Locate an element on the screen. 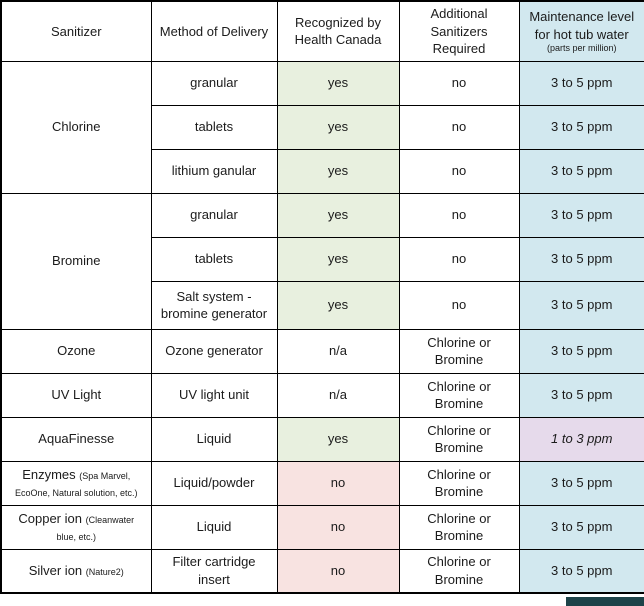 The image size is (644, 606). header-maintenance-sub: (parts per million) is located at coordinates (581, 48).